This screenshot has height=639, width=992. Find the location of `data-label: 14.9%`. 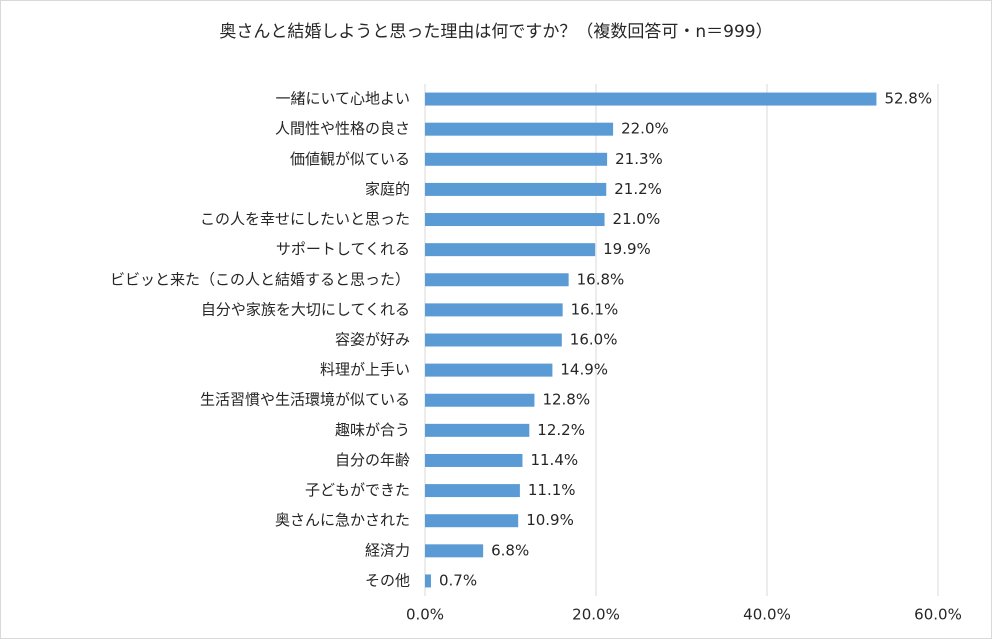

data-label: 14.9% is located at coordinates (584, 370).